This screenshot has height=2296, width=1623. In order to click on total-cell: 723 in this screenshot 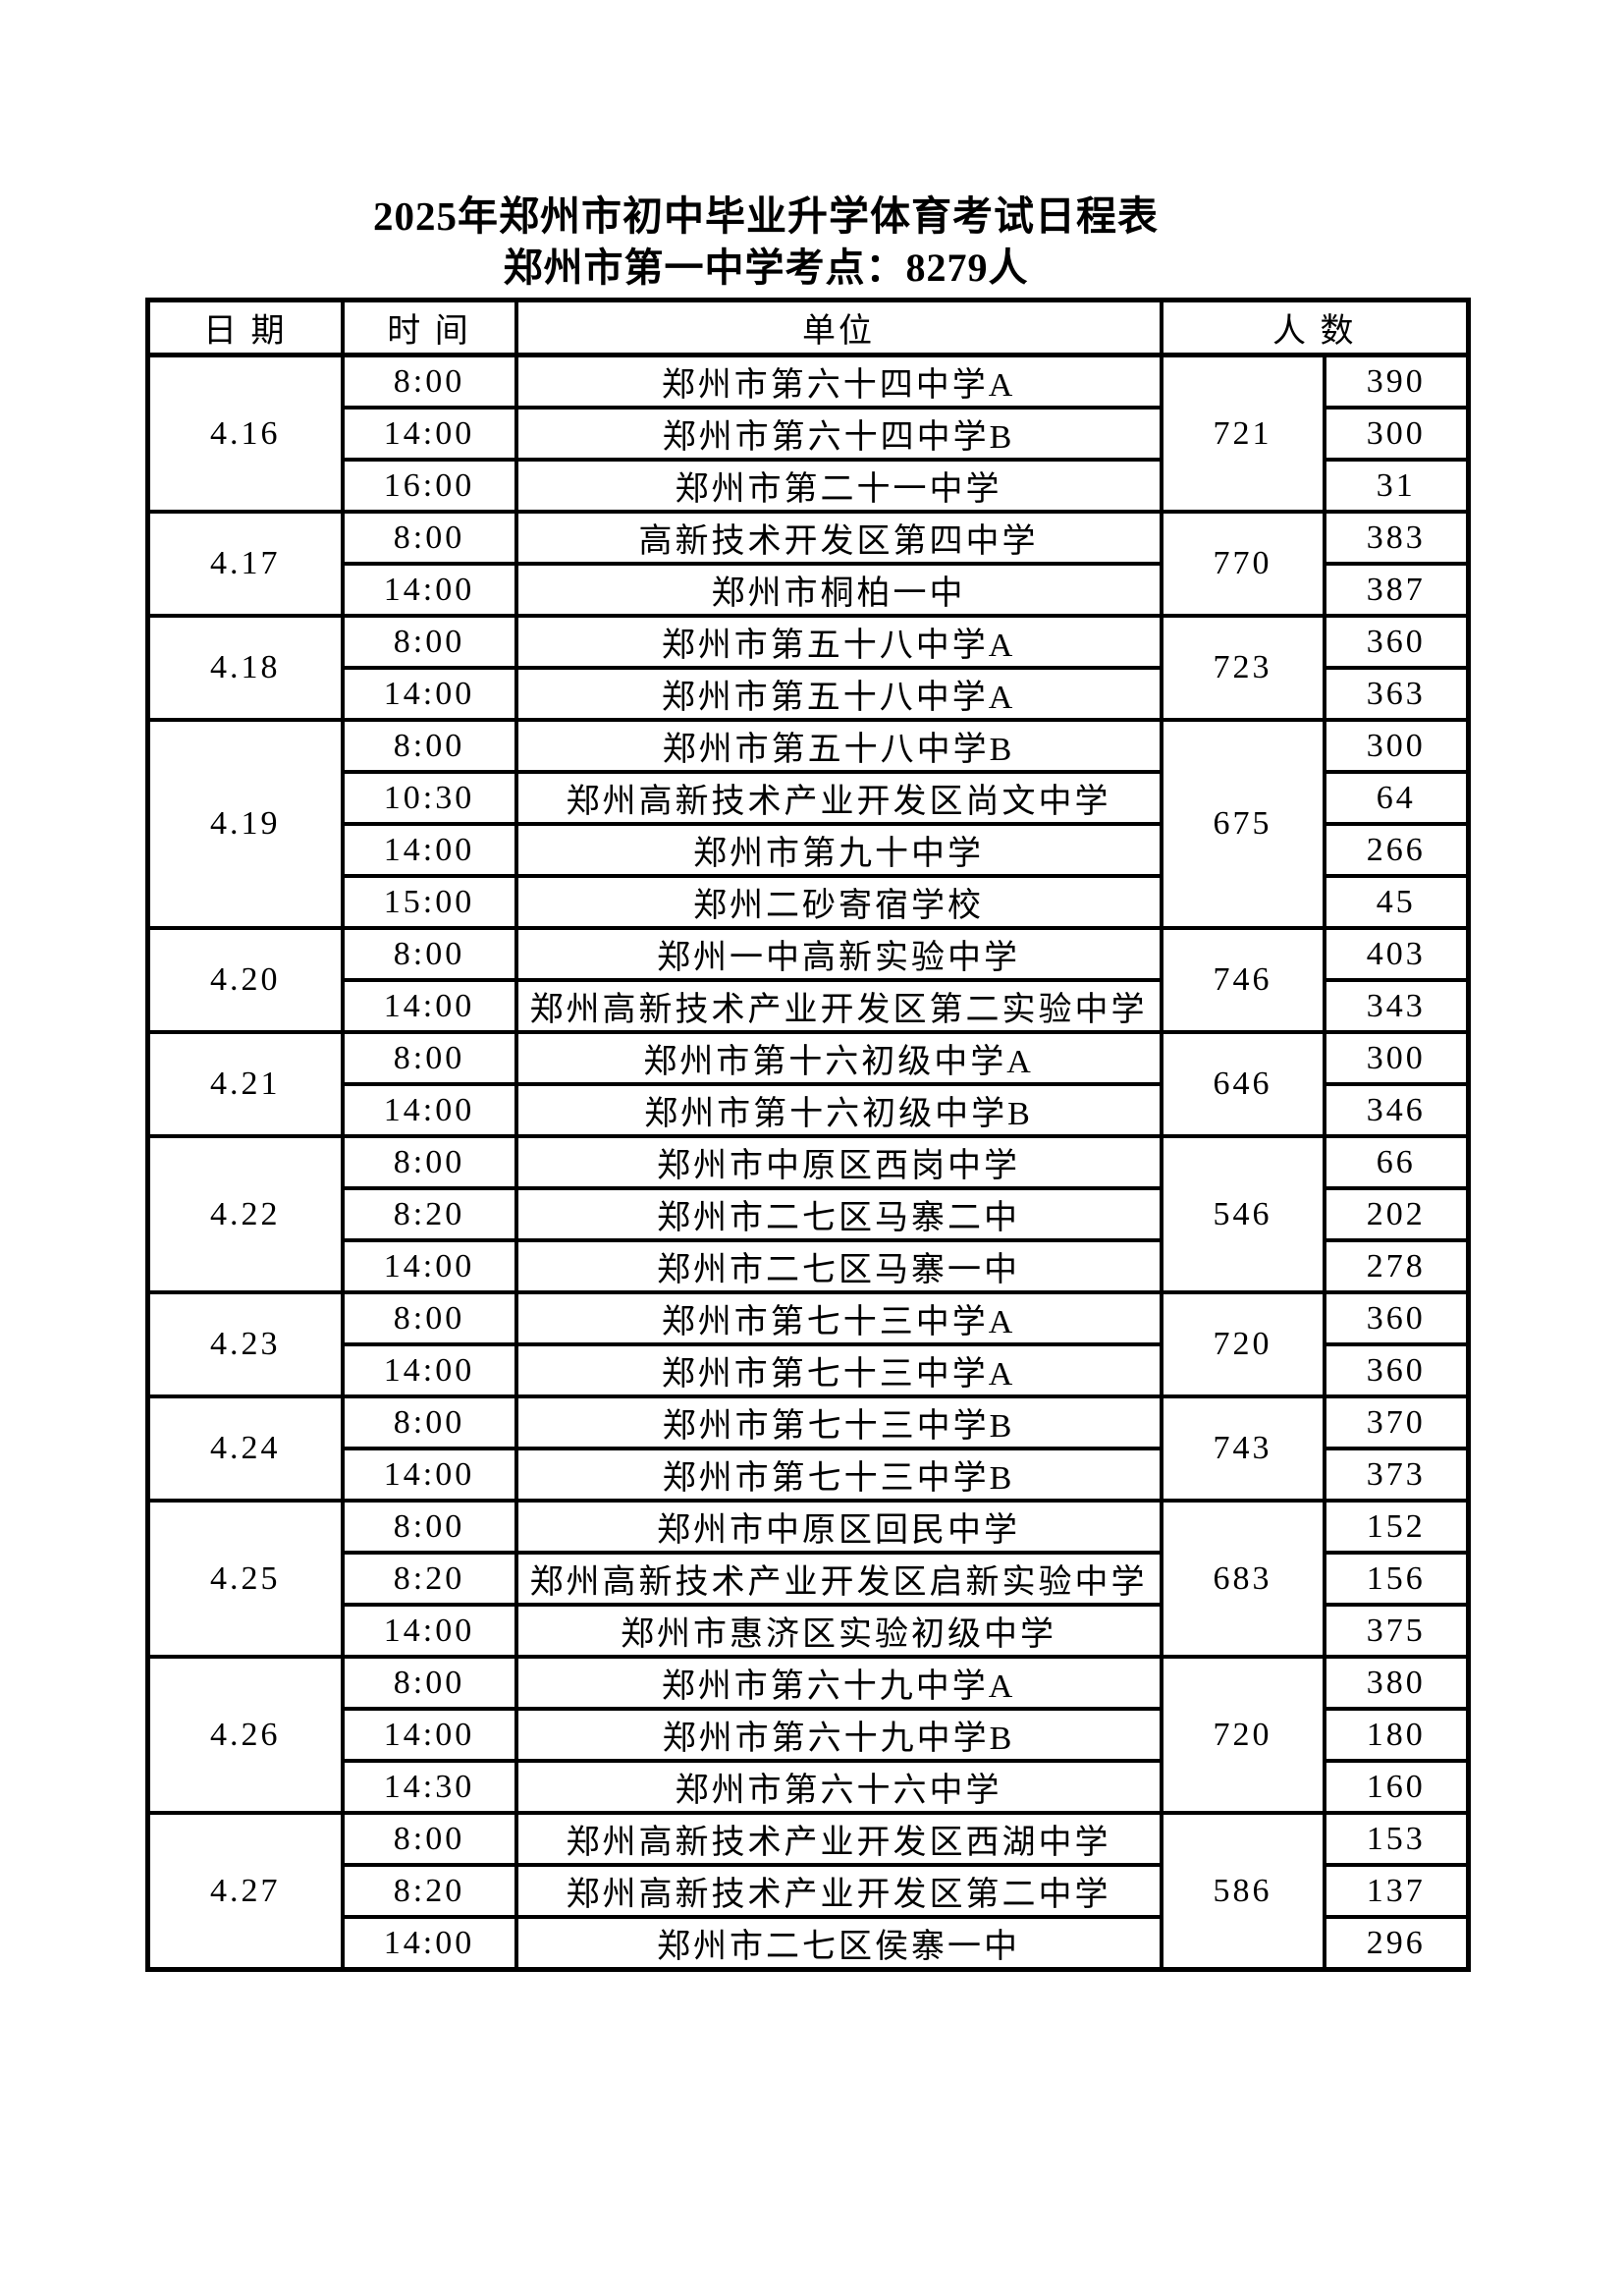, I will do `click(1242, 668)`.